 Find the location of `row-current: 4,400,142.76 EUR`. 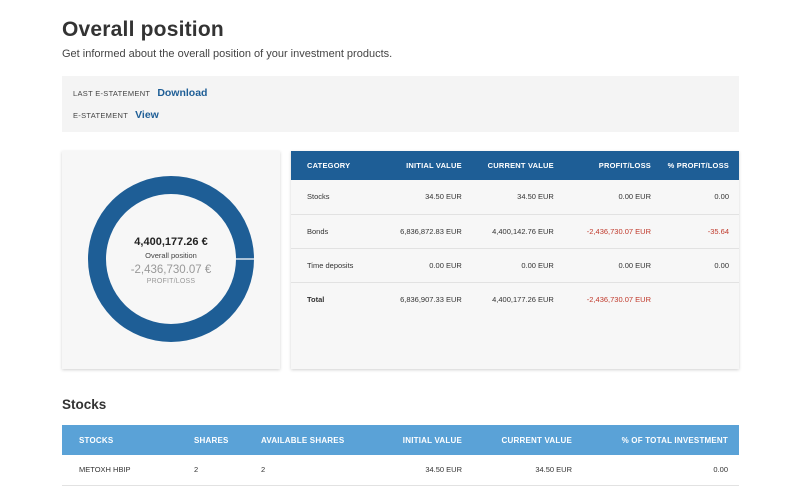

row-current: 4,400,142.76 EUR is located at coordinates (523, 231).